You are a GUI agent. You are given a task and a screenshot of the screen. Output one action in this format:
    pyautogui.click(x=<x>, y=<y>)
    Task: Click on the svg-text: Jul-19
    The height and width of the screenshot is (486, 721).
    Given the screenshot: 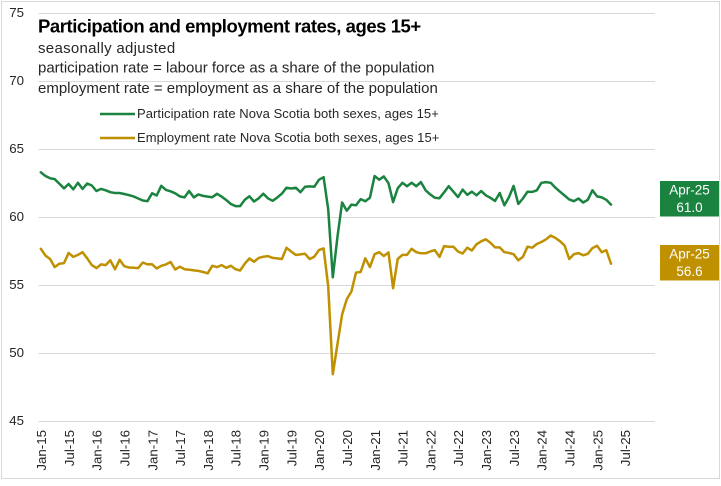 What is the action you would take?
    pyautogui.click(x=291, y=448)
    